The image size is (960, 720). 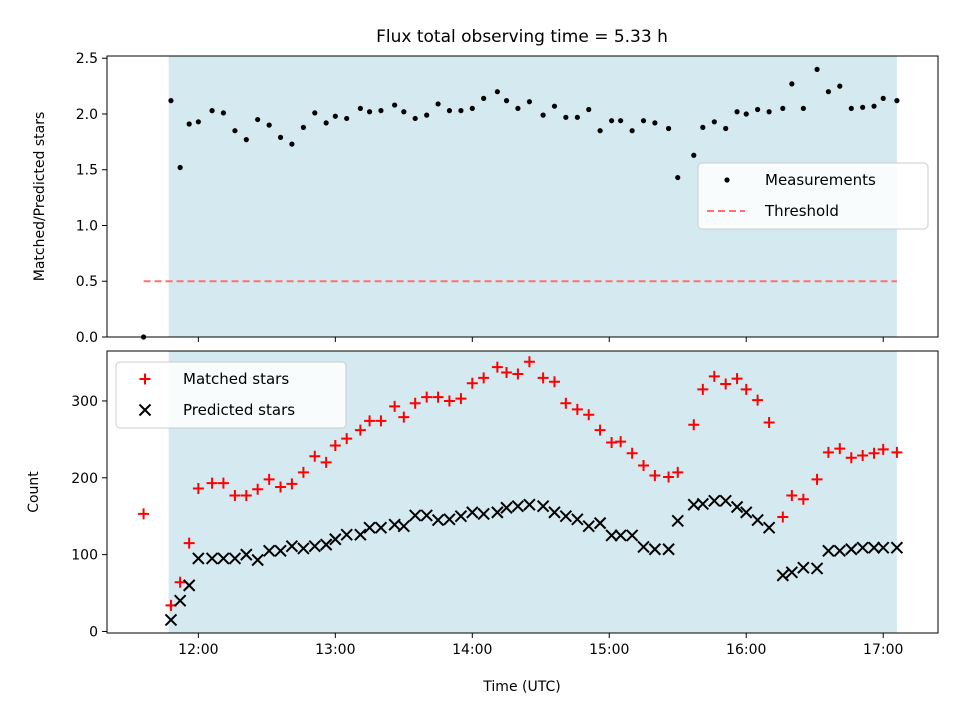 I want to click on y-tick-label: 2.0, so click(x=87, y=115).